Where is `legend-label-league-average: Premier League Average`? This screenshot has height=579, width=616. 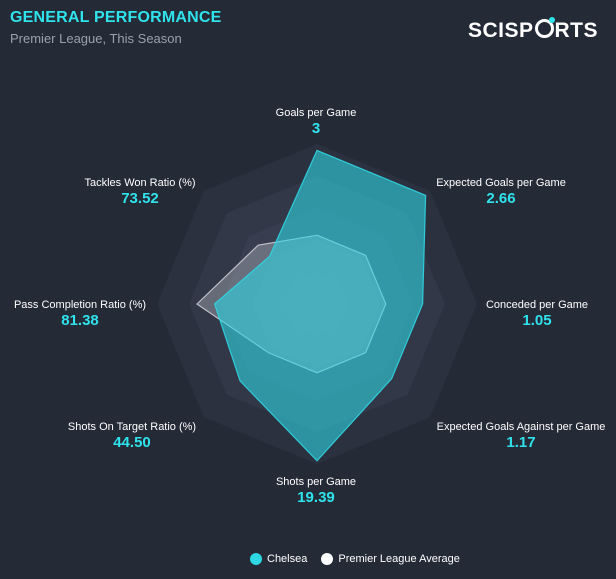
legend-label-league-average: Premier League Average is located at coordinates (399, 559).